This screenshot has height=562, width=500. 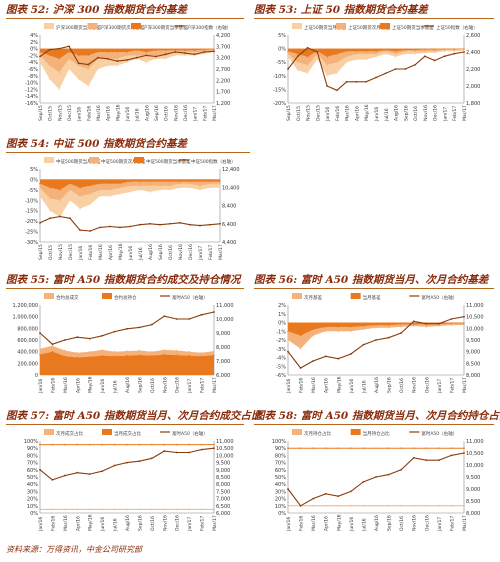 I want to click on y-tick-3: -1%, so click(x=281, y=332).